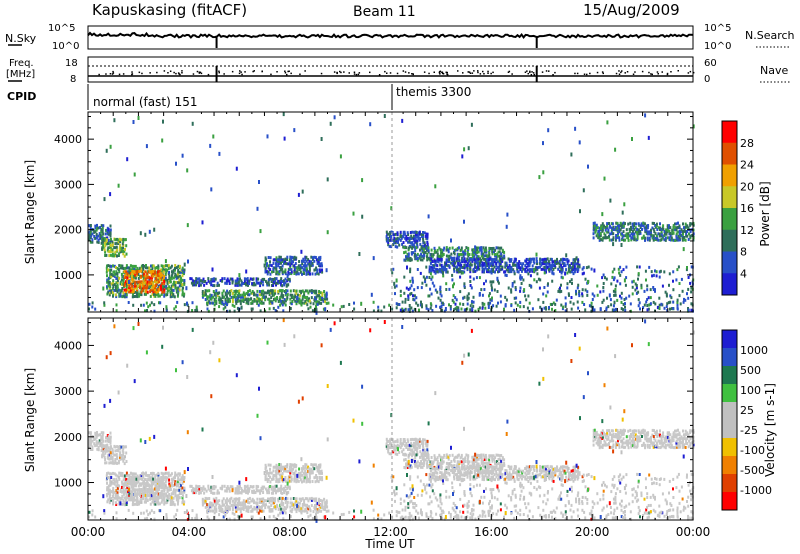  I want to click on colorbar-tick-label: 20, so click(747, 186).